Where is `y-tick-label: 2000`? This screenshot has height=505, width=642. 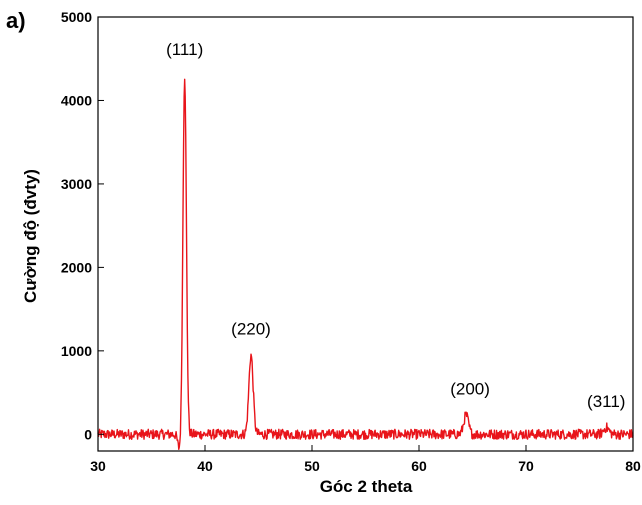 y-tick-label: 2000 is located at coordinates (76, 267).